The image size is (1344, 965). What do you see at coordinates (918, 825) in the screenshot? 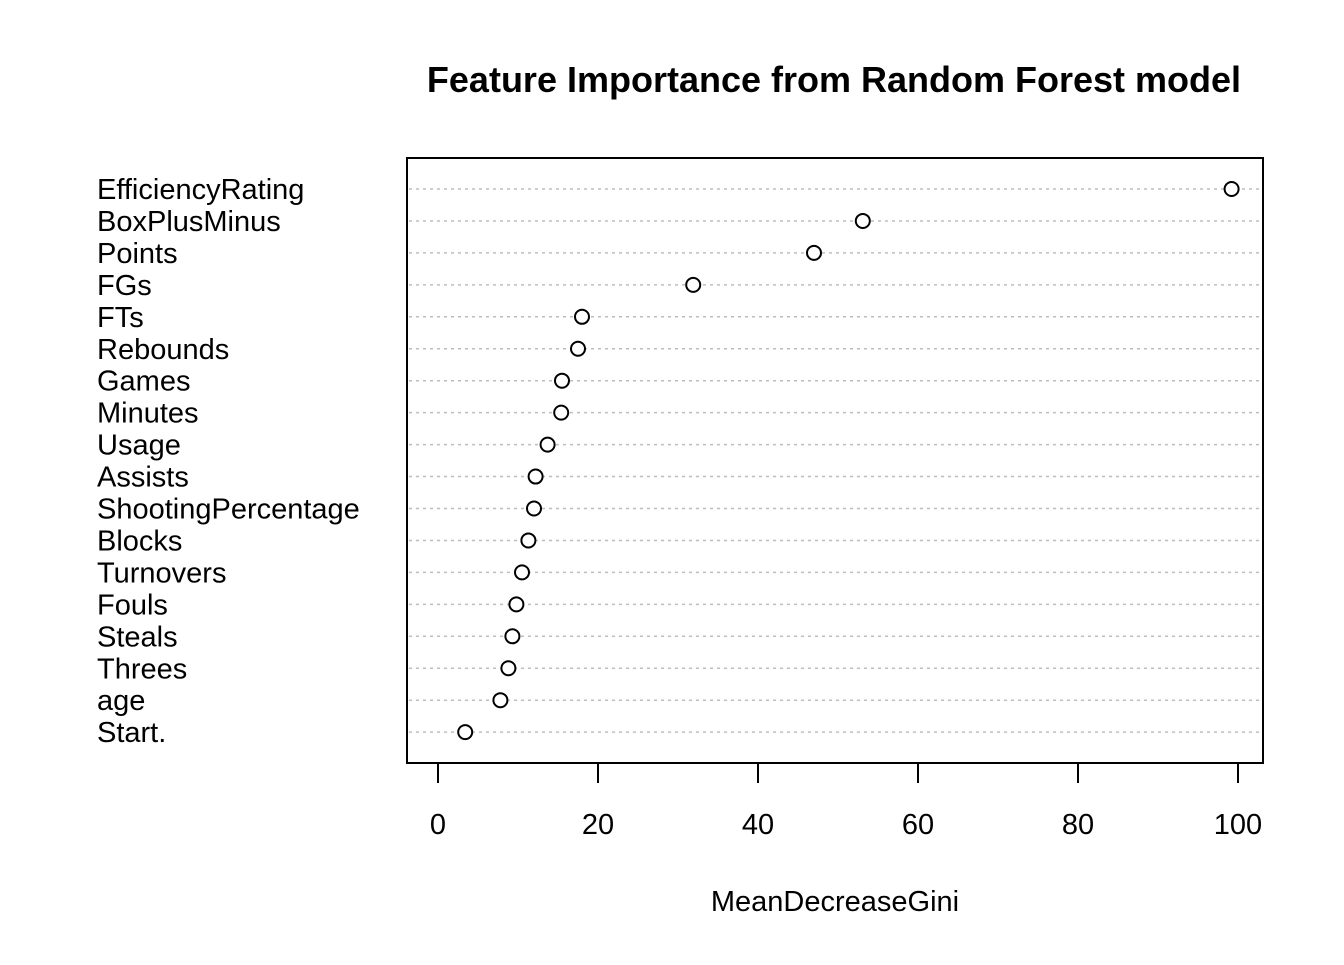
I see `x-tick-label: 60` at bounding box center [918, 825].